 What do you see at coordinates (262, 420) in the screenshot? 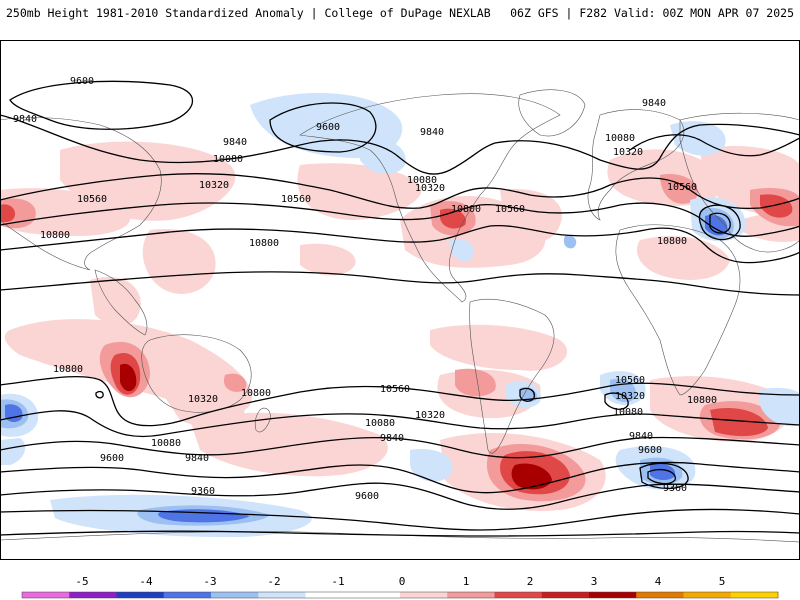
I see `coast-new-zealand` at bounding box center [262, 420].